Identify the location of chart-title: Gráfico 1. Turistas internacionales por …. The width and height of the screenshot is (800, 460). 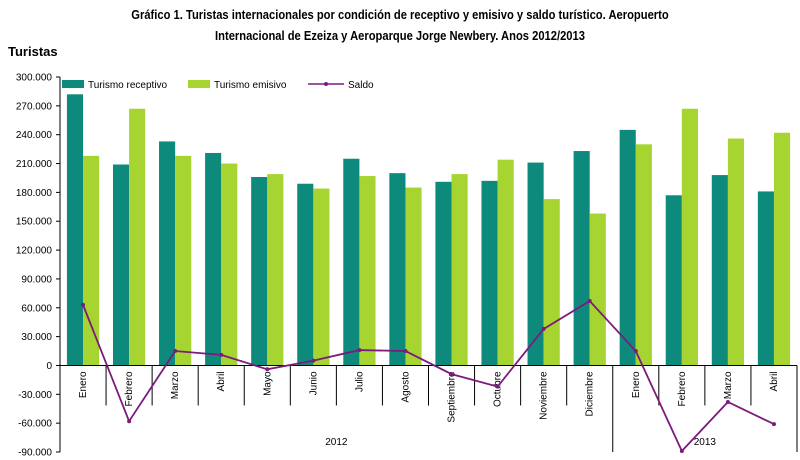
(400, 25).